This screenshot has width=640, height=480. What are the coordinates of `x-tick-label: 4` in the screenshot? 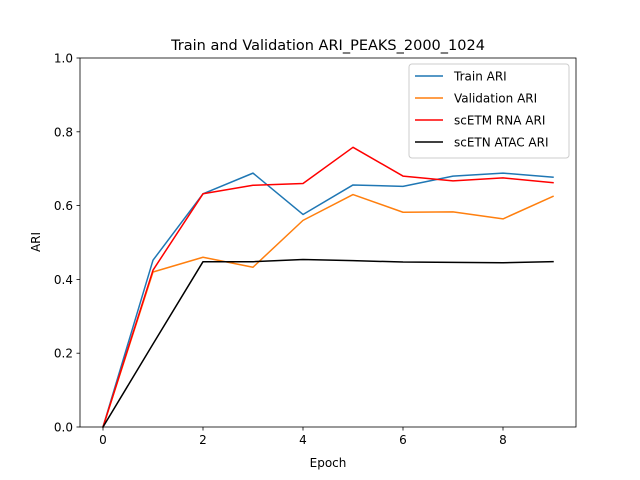 It's located at (303, 440).